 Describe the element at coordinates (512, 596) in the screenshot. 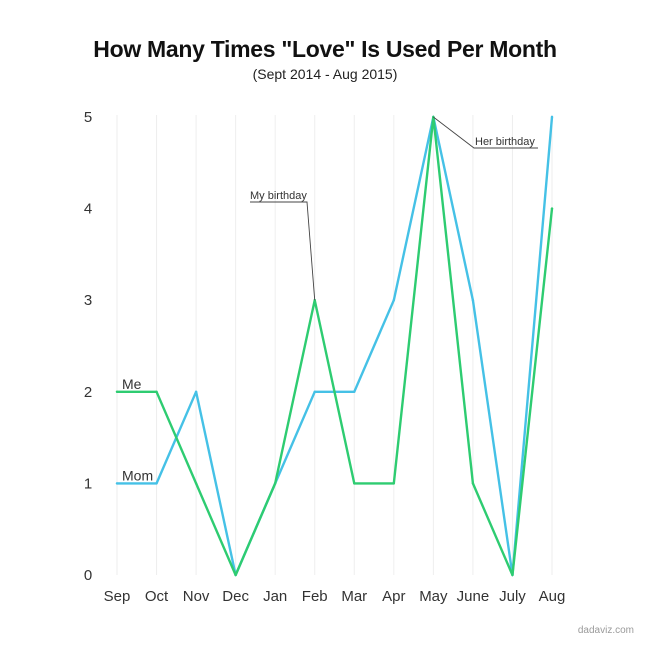

I see `x-tick-label: July` at that location.